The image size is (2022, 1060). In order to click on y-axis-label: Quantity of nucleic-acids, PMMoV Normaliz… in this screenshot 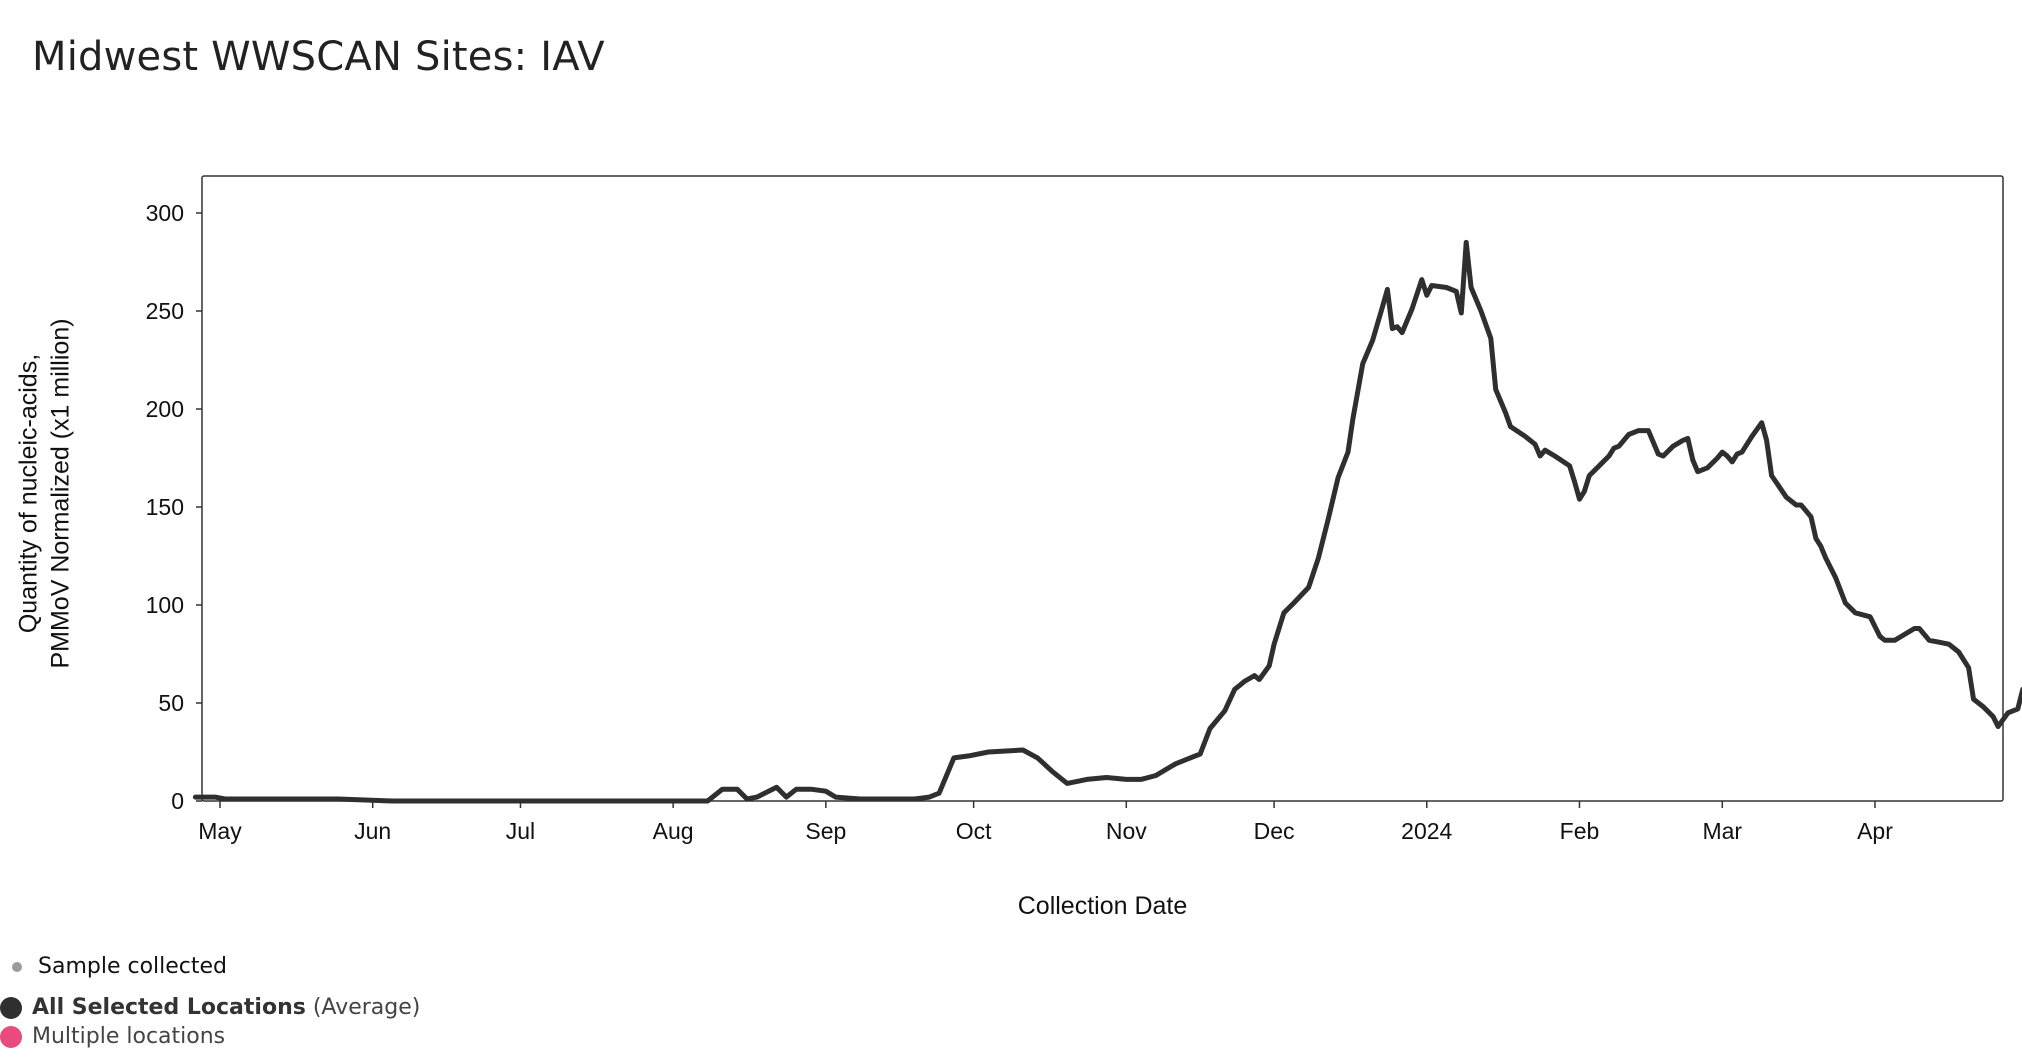, I will do `click(45, 493)`.